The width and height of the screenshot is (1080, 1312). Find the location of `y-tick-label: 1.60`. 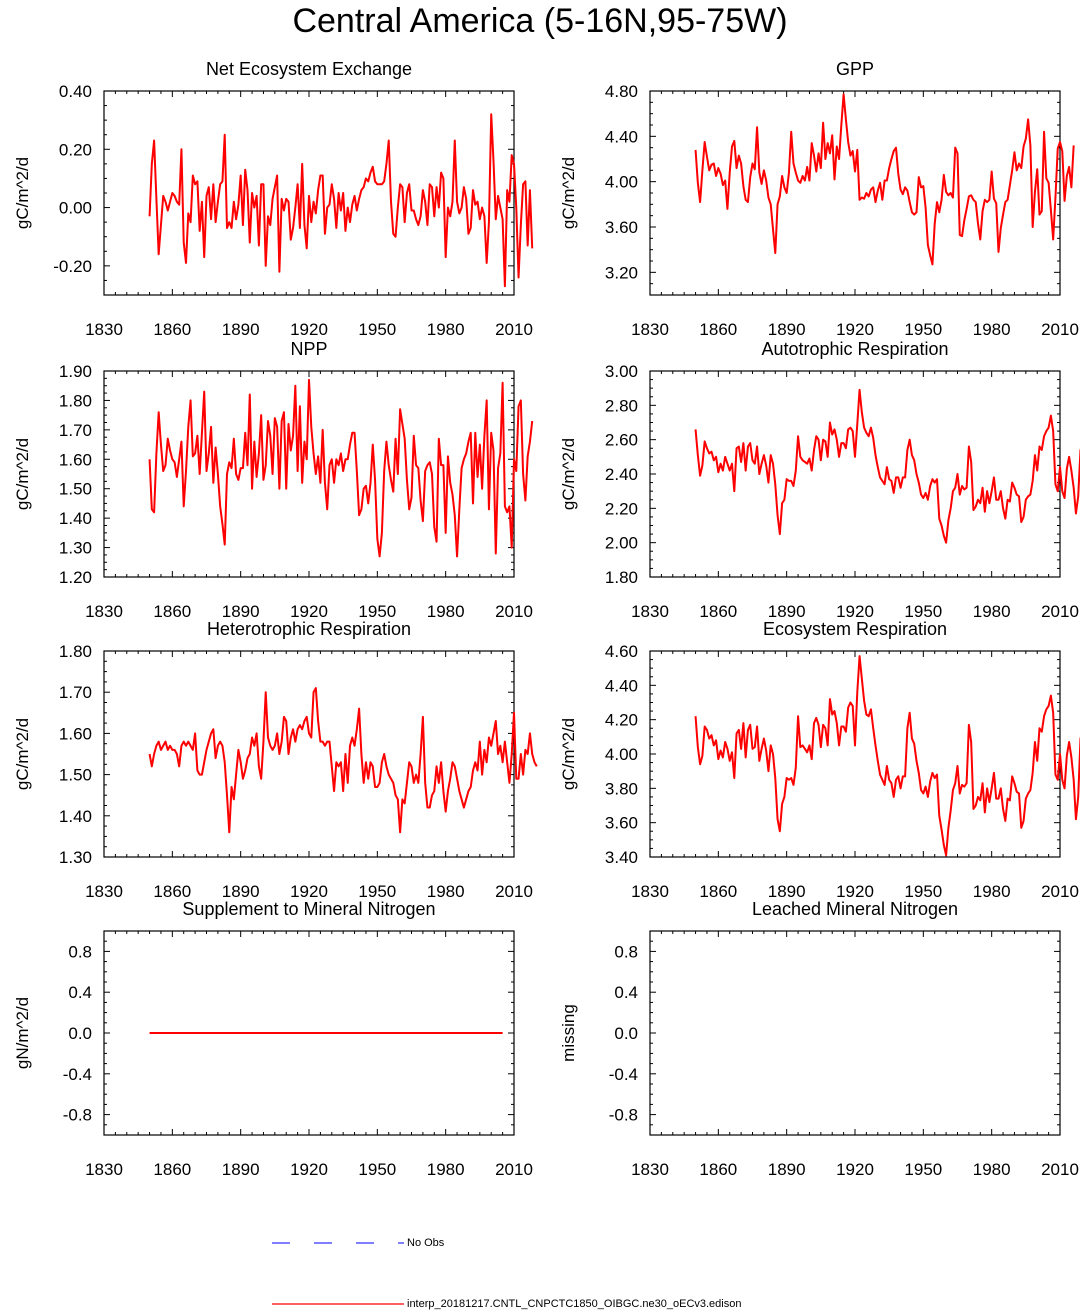

y-tick-label: 1.60 is located at coordinates (75, 459).